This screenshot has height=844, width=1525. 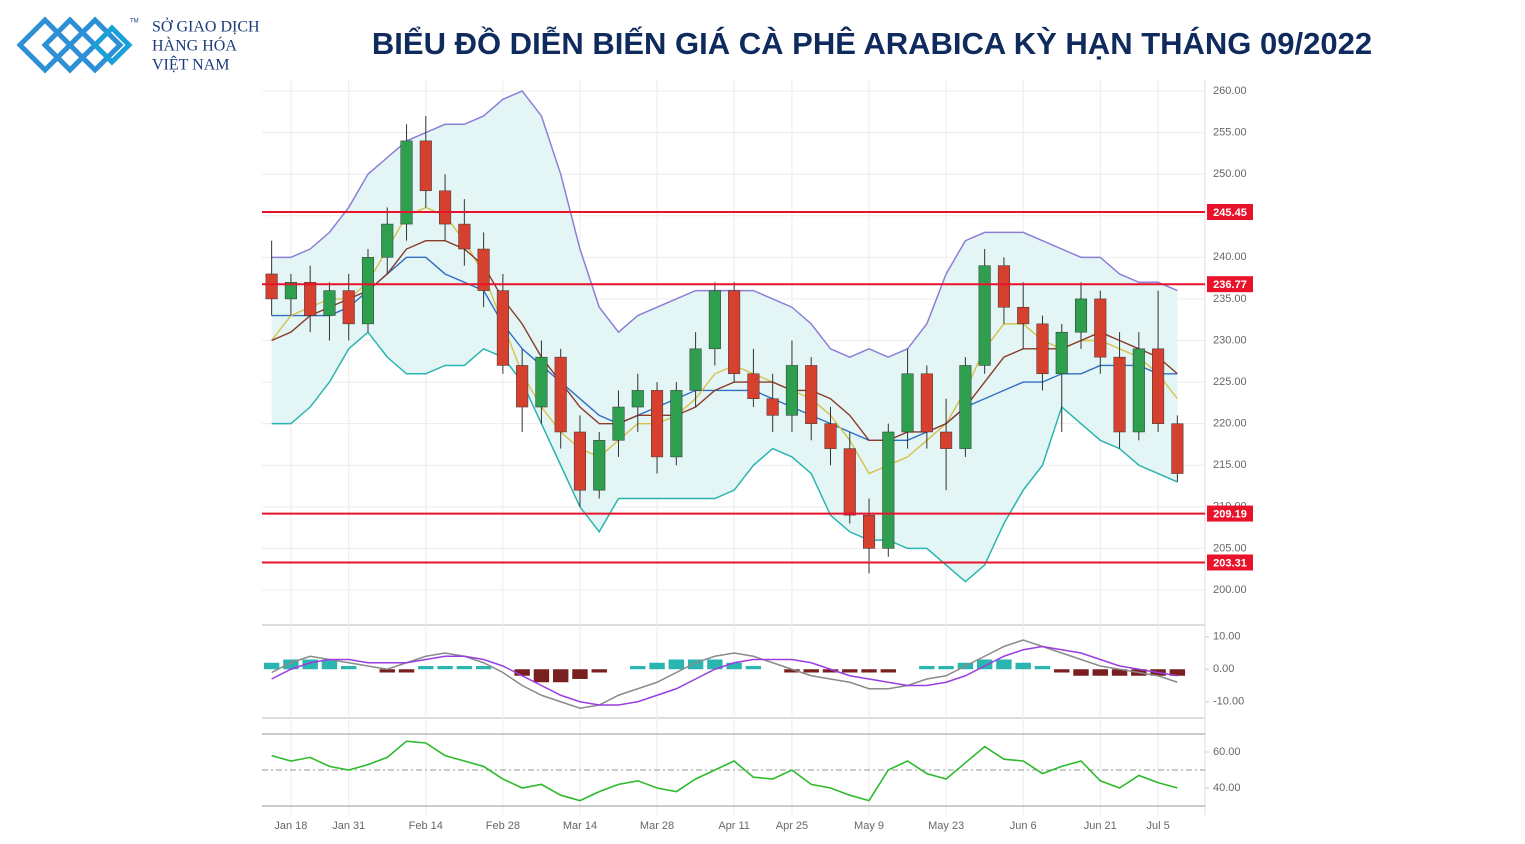 What do you see at coordinates (946, 826) in the screenshot?
I see `x-tick-label: May 23` at bounding box center [946, 826].